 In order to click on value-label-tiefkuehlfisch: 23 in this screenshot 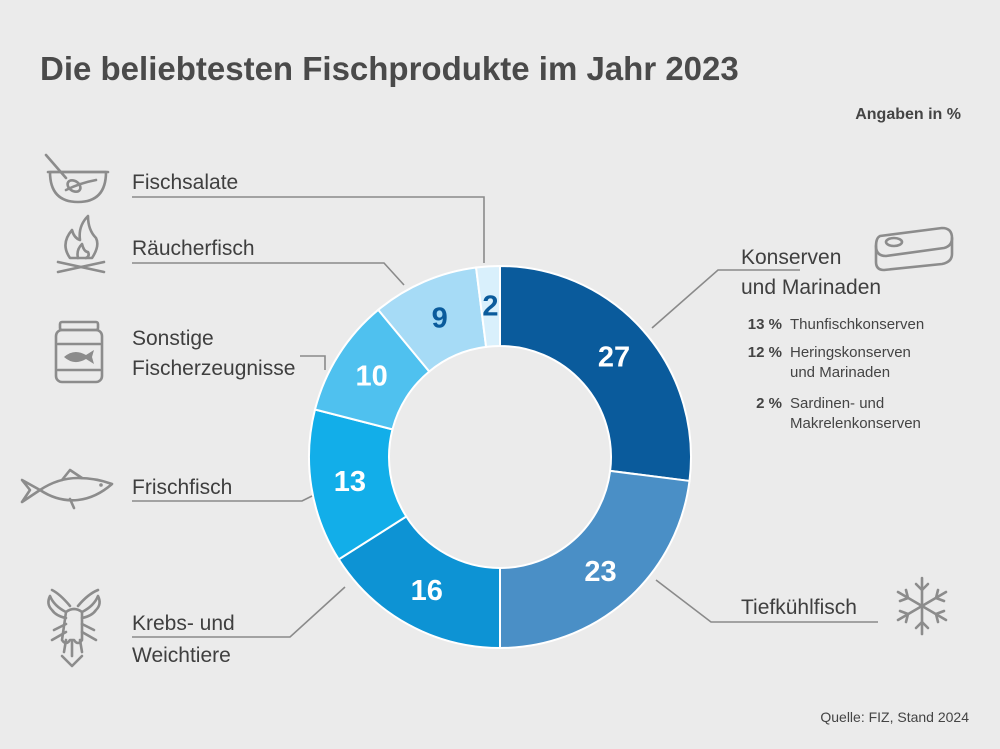, I will do `click(600, 572)`.